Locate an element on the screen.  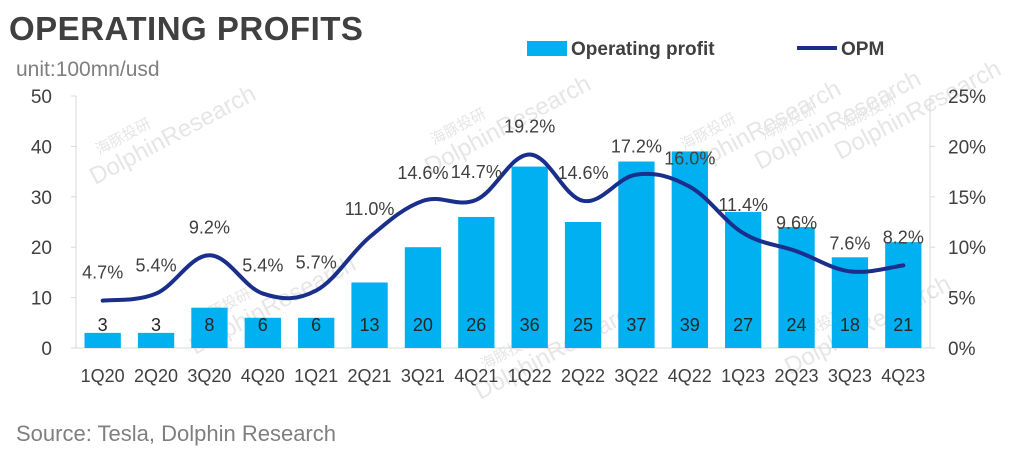
bar-value-label: 27 is located at coordinates (743, 325).